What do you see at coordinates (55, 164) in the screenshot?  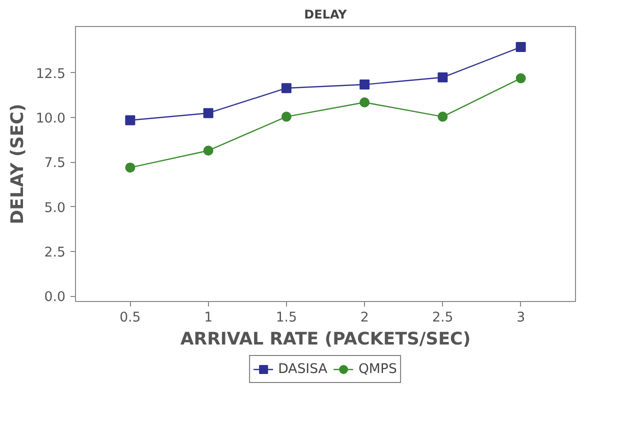 I see `y-tick-label: 7.5` at bounding box center [55, 164].